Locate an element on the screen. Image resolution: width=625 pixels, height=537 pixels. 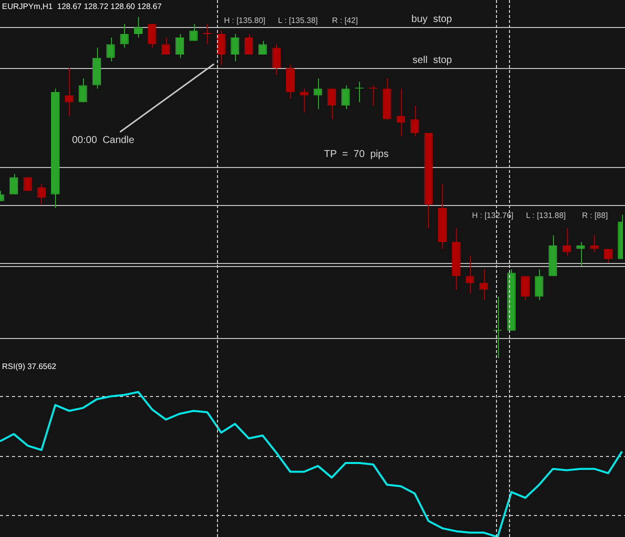
ref-line-label: buy stop is located at coordinates (431, 19).